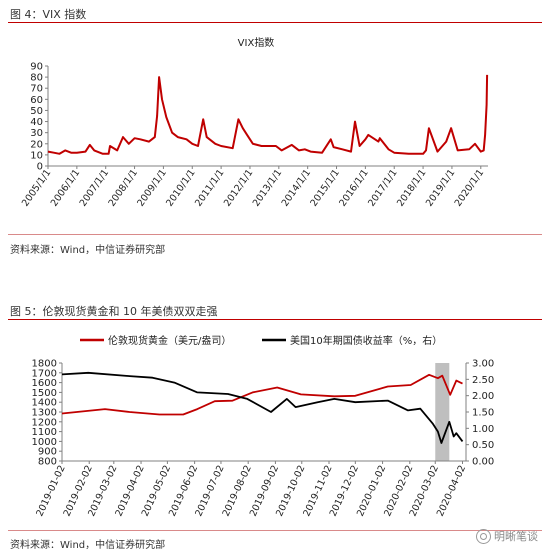  What do you see at coordinates (36, 155) in the screenshot?
I see `vix-y-tick-label: 10` at bounding box center [36, 155].